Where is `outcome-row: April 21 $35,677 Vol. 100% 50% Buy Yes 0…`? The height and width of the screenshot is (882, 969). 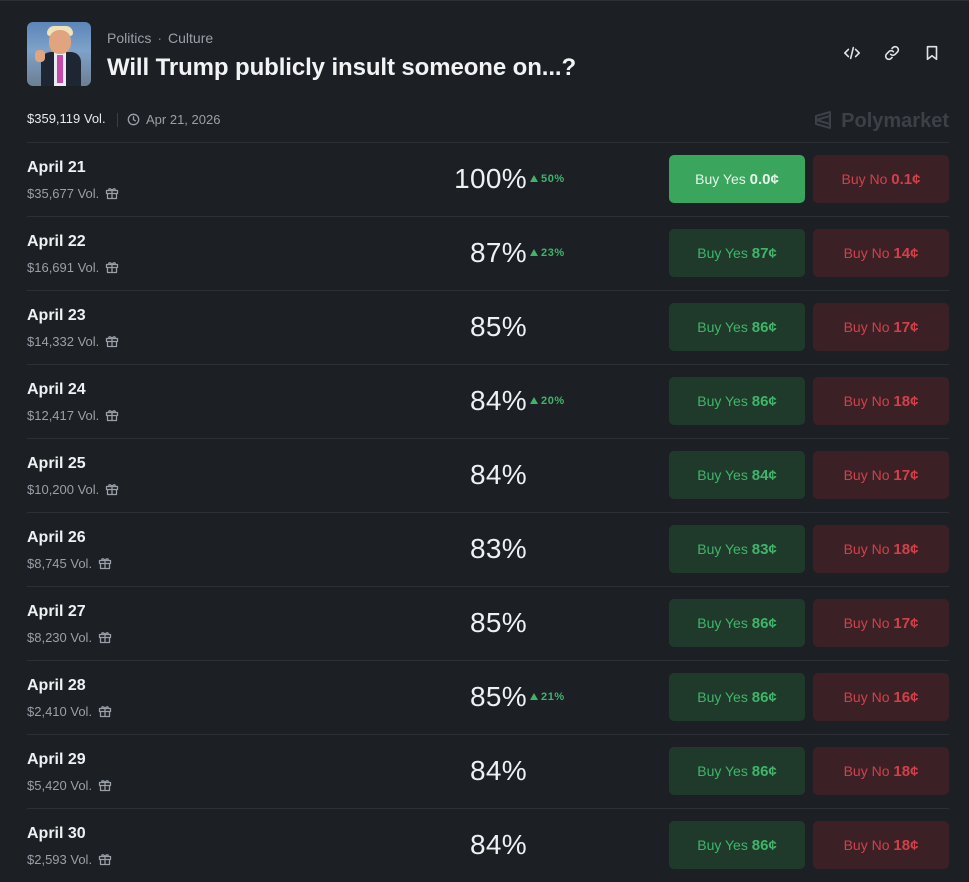
outcome-row: April 21 $35,677 Vol. 100% 50% Buy Yes 0… is located at coordinates (488, 179).